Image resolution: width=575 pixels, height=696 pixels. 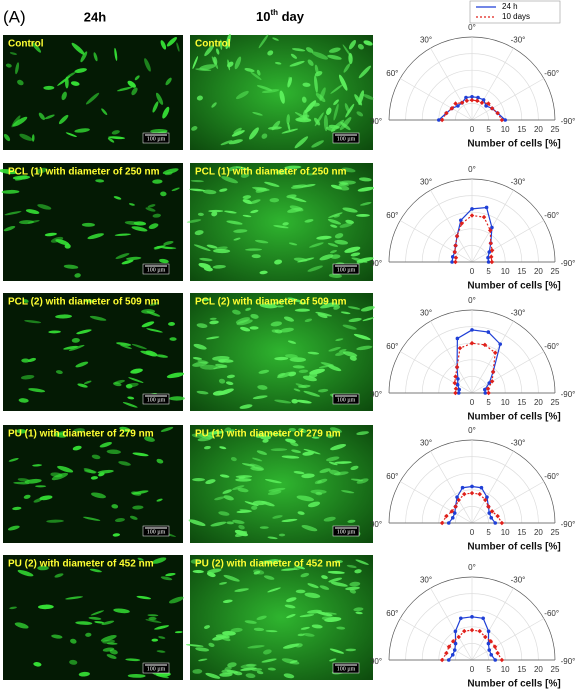 I want to click on image-label: PU (2) with diameter of 452 nm, so click(x=81, y=564).